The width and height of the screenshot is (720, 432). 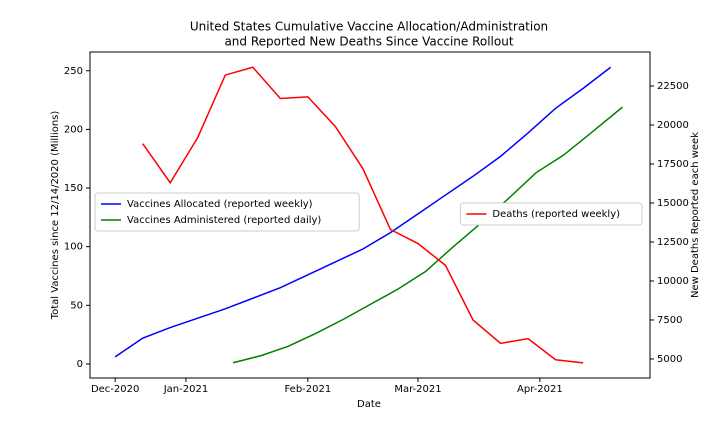 I want to click on legend-label: Deaths (reported weekly), so click(x=556, y=214).